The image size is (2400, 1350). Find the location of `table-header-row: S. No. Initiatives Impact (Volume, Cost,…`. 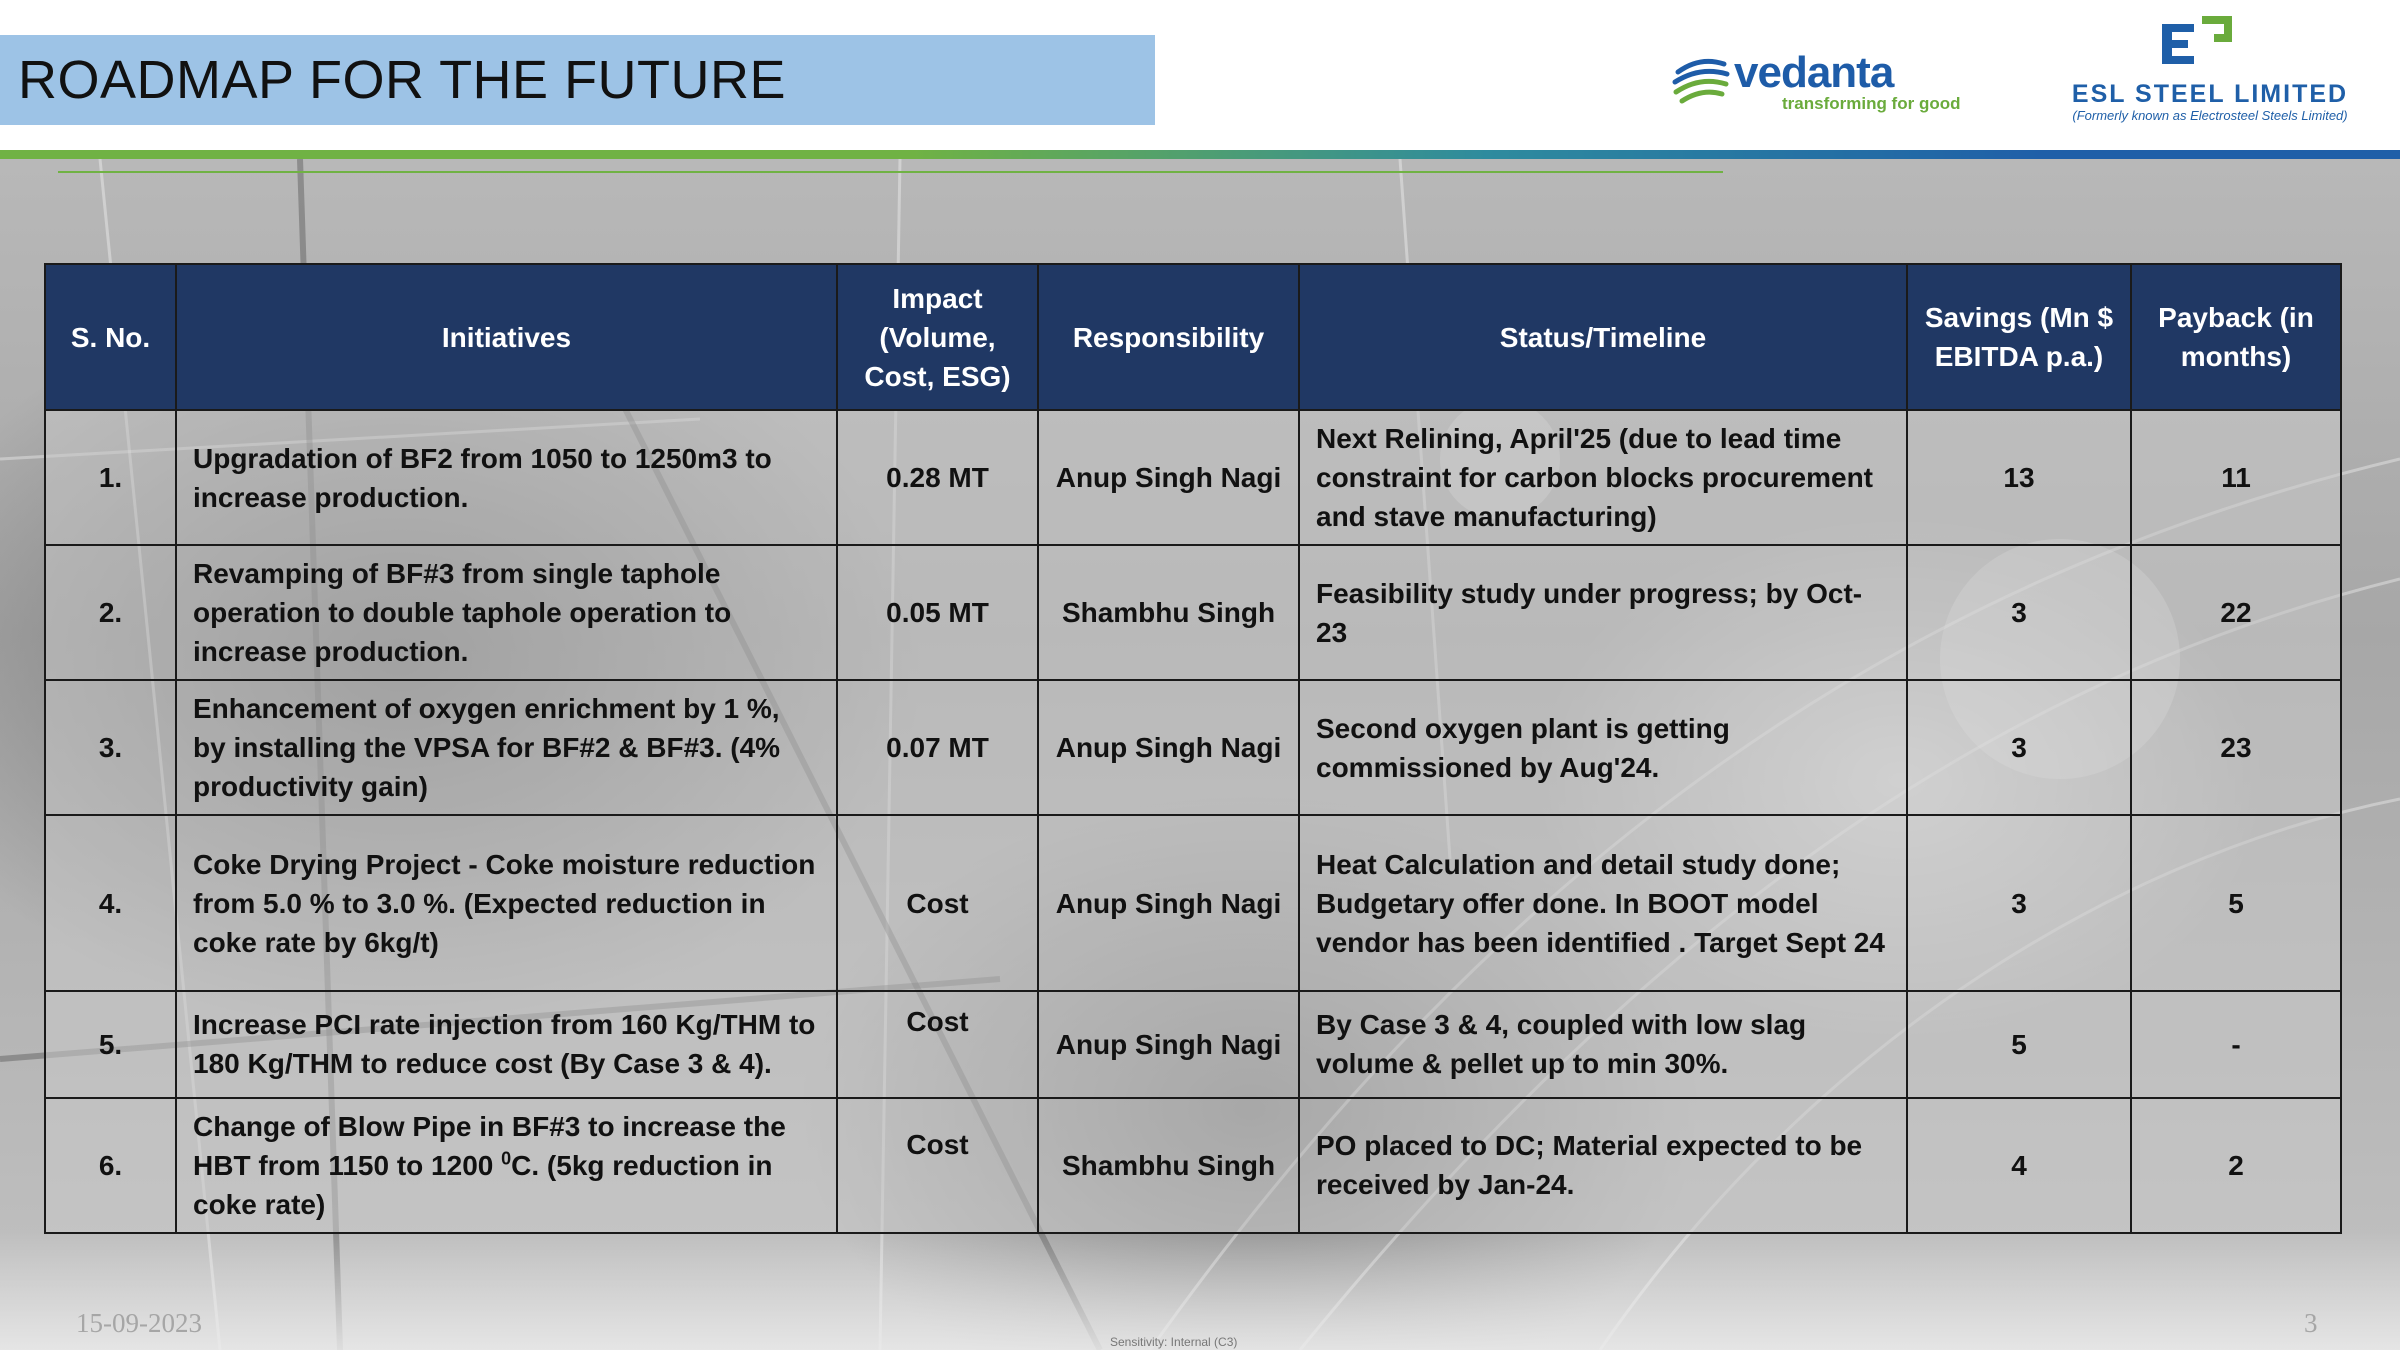

table-header-row: S. No. Initiatives Impact (Volume, Cost,… is located at coordinates (1193, 337).